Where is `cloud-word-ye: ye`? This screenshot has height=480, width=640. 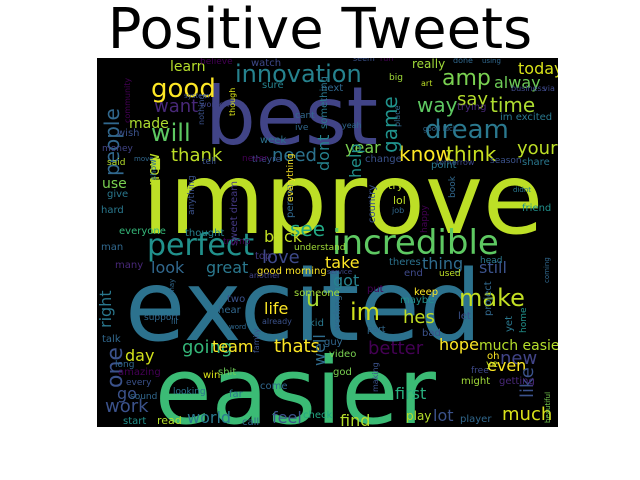 cloud-word-ye: ye is located at coordinates (492, 364).